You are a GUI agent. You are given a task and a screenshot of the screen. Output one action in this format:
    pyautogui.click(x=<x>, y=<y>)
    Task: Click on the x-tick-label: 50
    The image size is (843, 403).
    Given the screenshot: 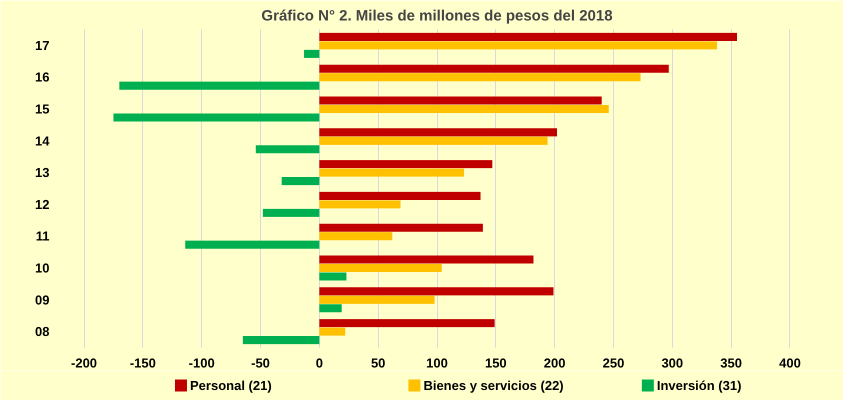 What is the action you would take?
    pyautogui.click(x=378, y=363)
    